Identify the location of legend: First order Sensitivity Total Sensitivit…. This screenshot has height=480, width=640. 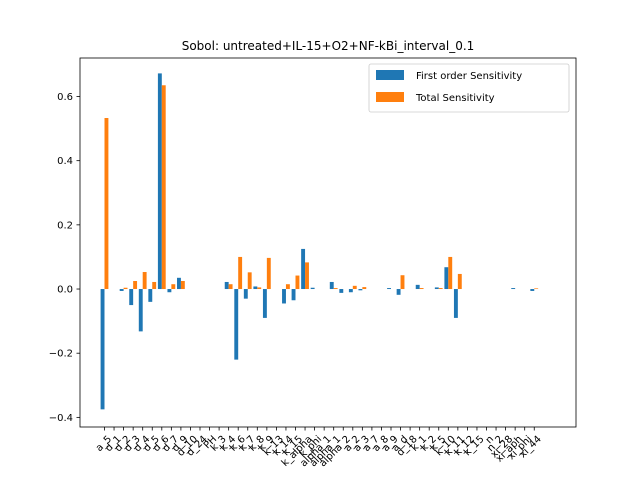
(469, 88).